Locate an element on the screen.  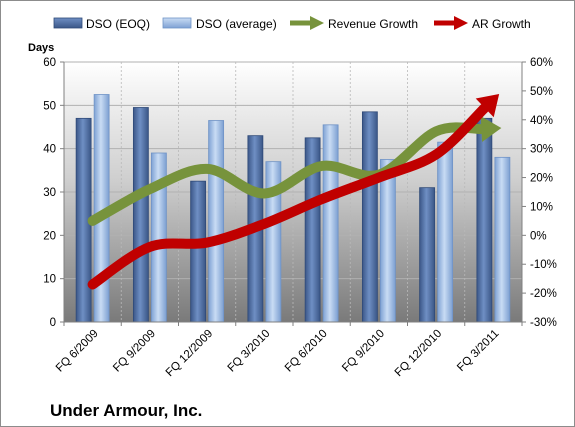
legend-arrowhead-revenue-growth-icon is located at coordinates (317, 23).